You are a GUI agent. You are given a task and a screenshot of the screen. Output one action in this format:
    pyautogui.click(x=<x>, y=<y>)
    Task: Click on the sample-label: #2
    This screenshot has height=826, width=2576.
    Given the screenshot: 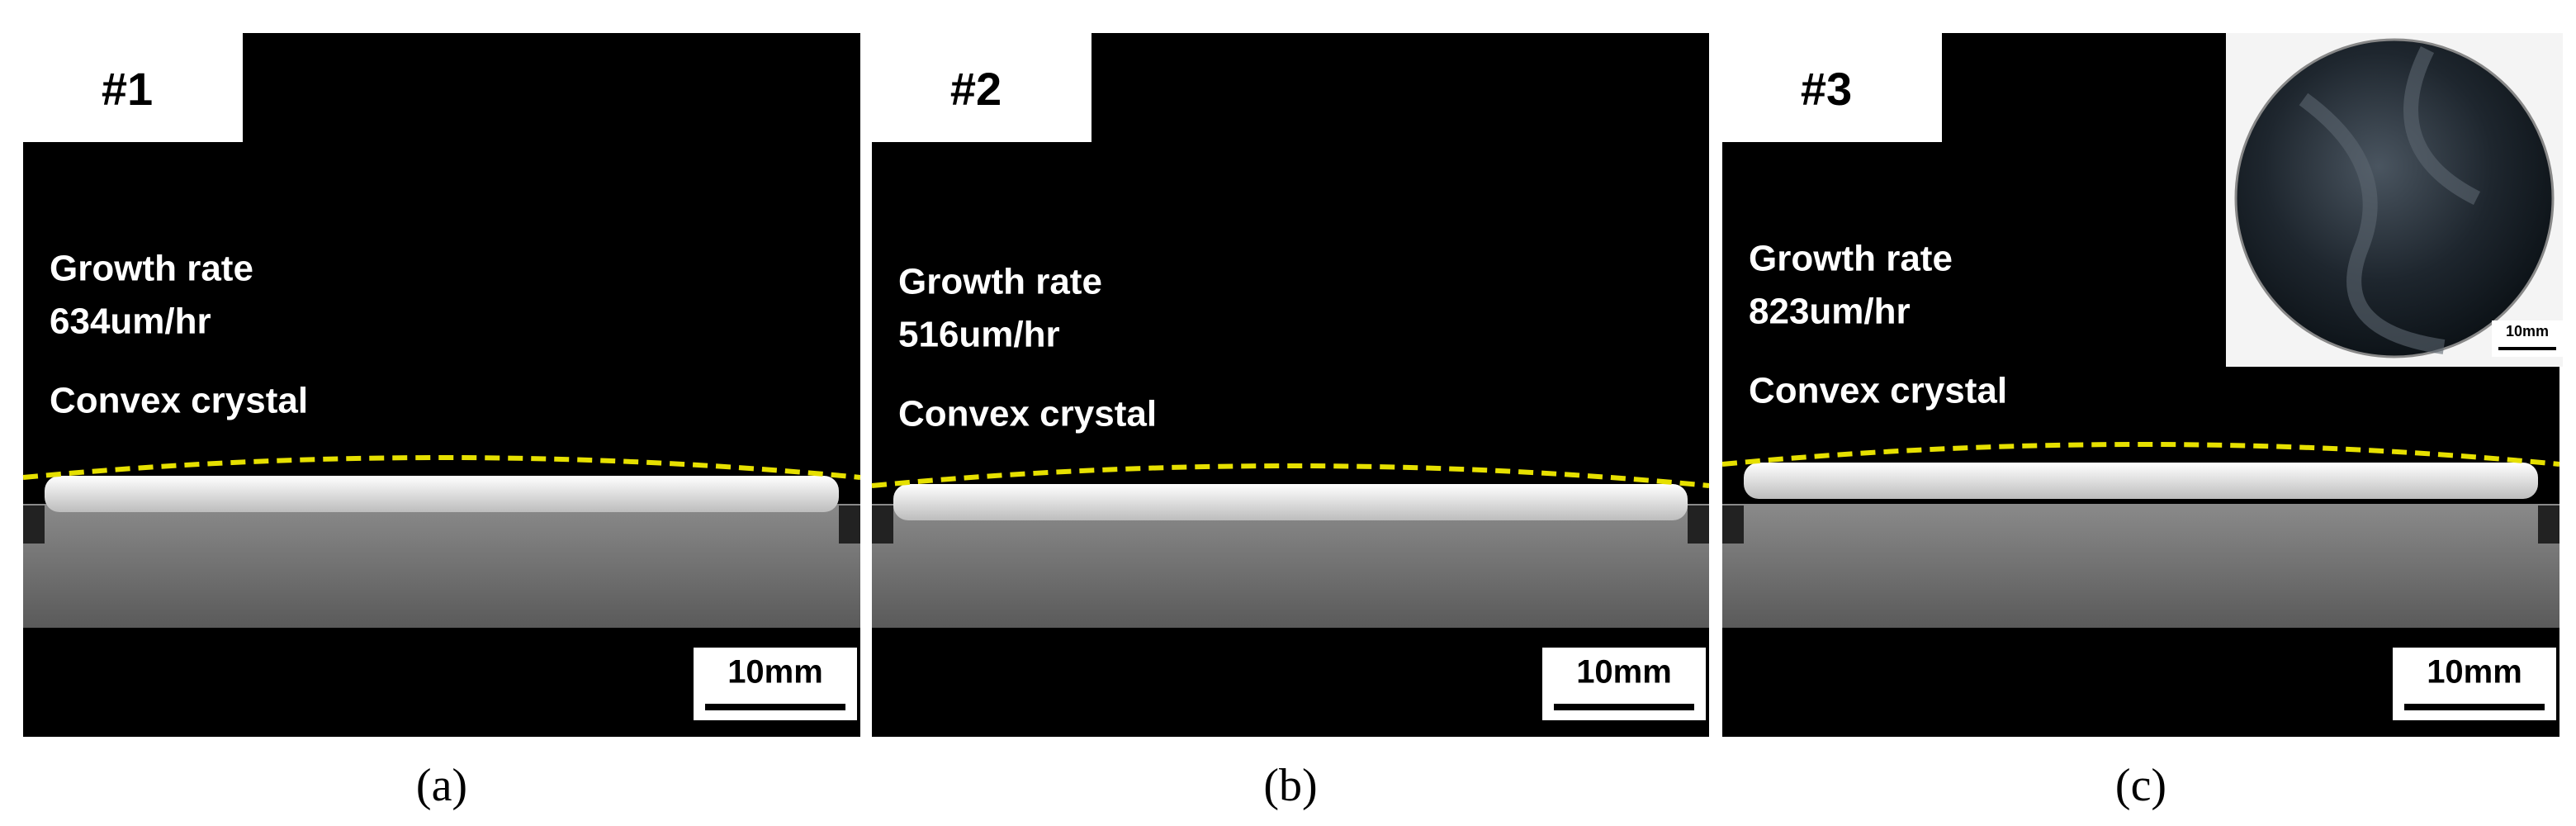 What is the action you would take?
    pyautogui.click(x=976, y=89)
    